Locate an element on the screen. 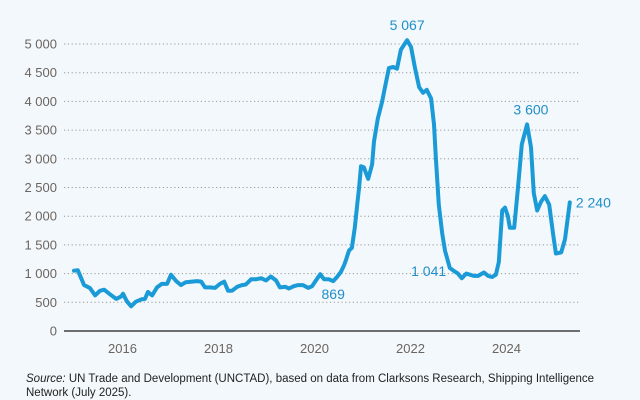  y-tick-label: 5 000 is located at coordinates (40, 44).